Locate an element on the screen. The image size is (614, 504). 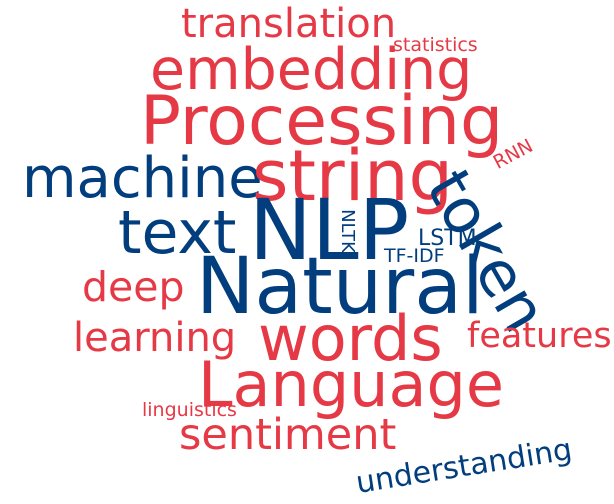
word-statistics: statistics is located at coordinates (435, 45).